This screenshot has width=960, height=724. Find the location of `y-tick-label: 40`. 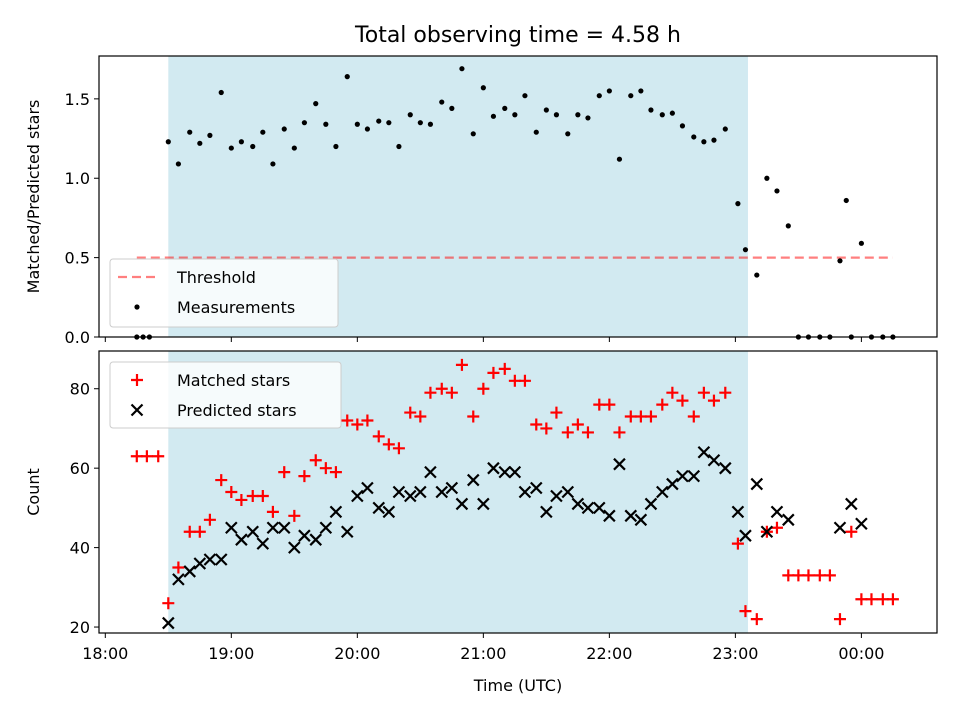

y-tick-label: 40 is located at coordinates (80, 548).